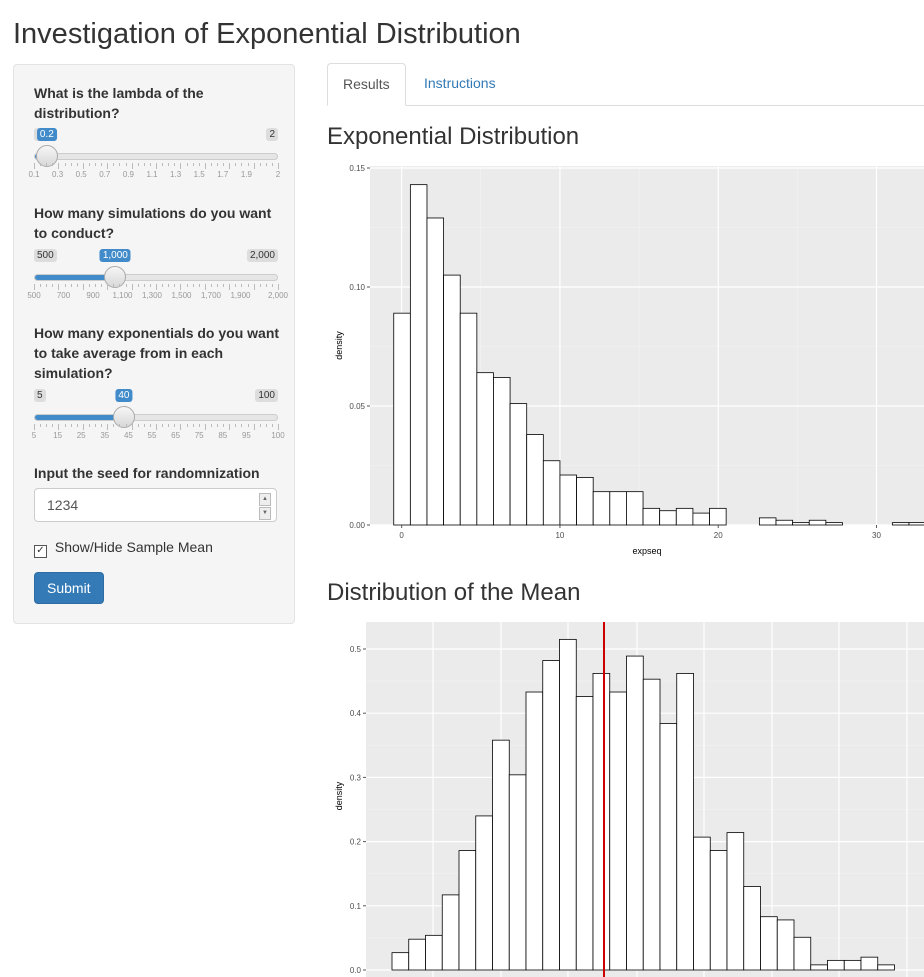 The image size is (924, 977). Describe the element at coordinates (265, 513) in the screenshot. I see `stepper-down-icon: ▼` at that location.